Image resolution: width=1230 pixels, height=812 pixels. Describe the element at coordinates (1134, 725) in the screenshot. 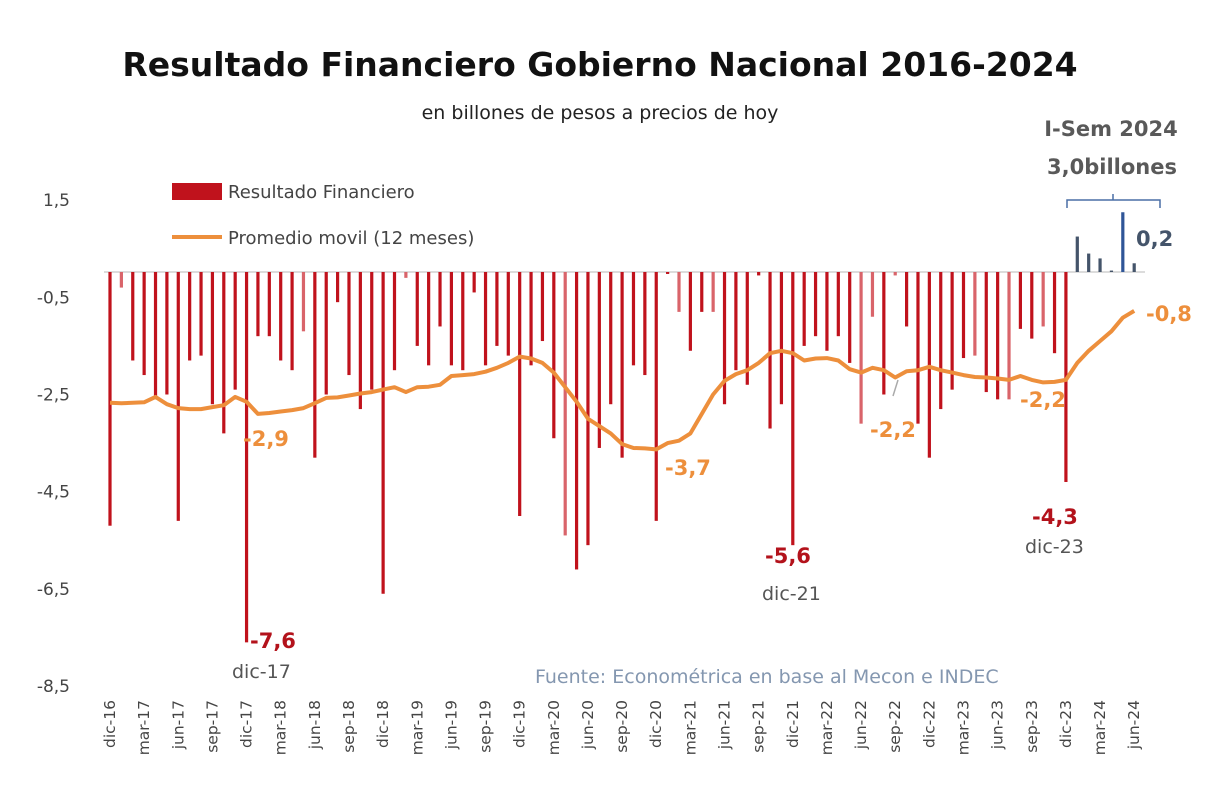

I see `x-tick-label: jun-24` at that location.